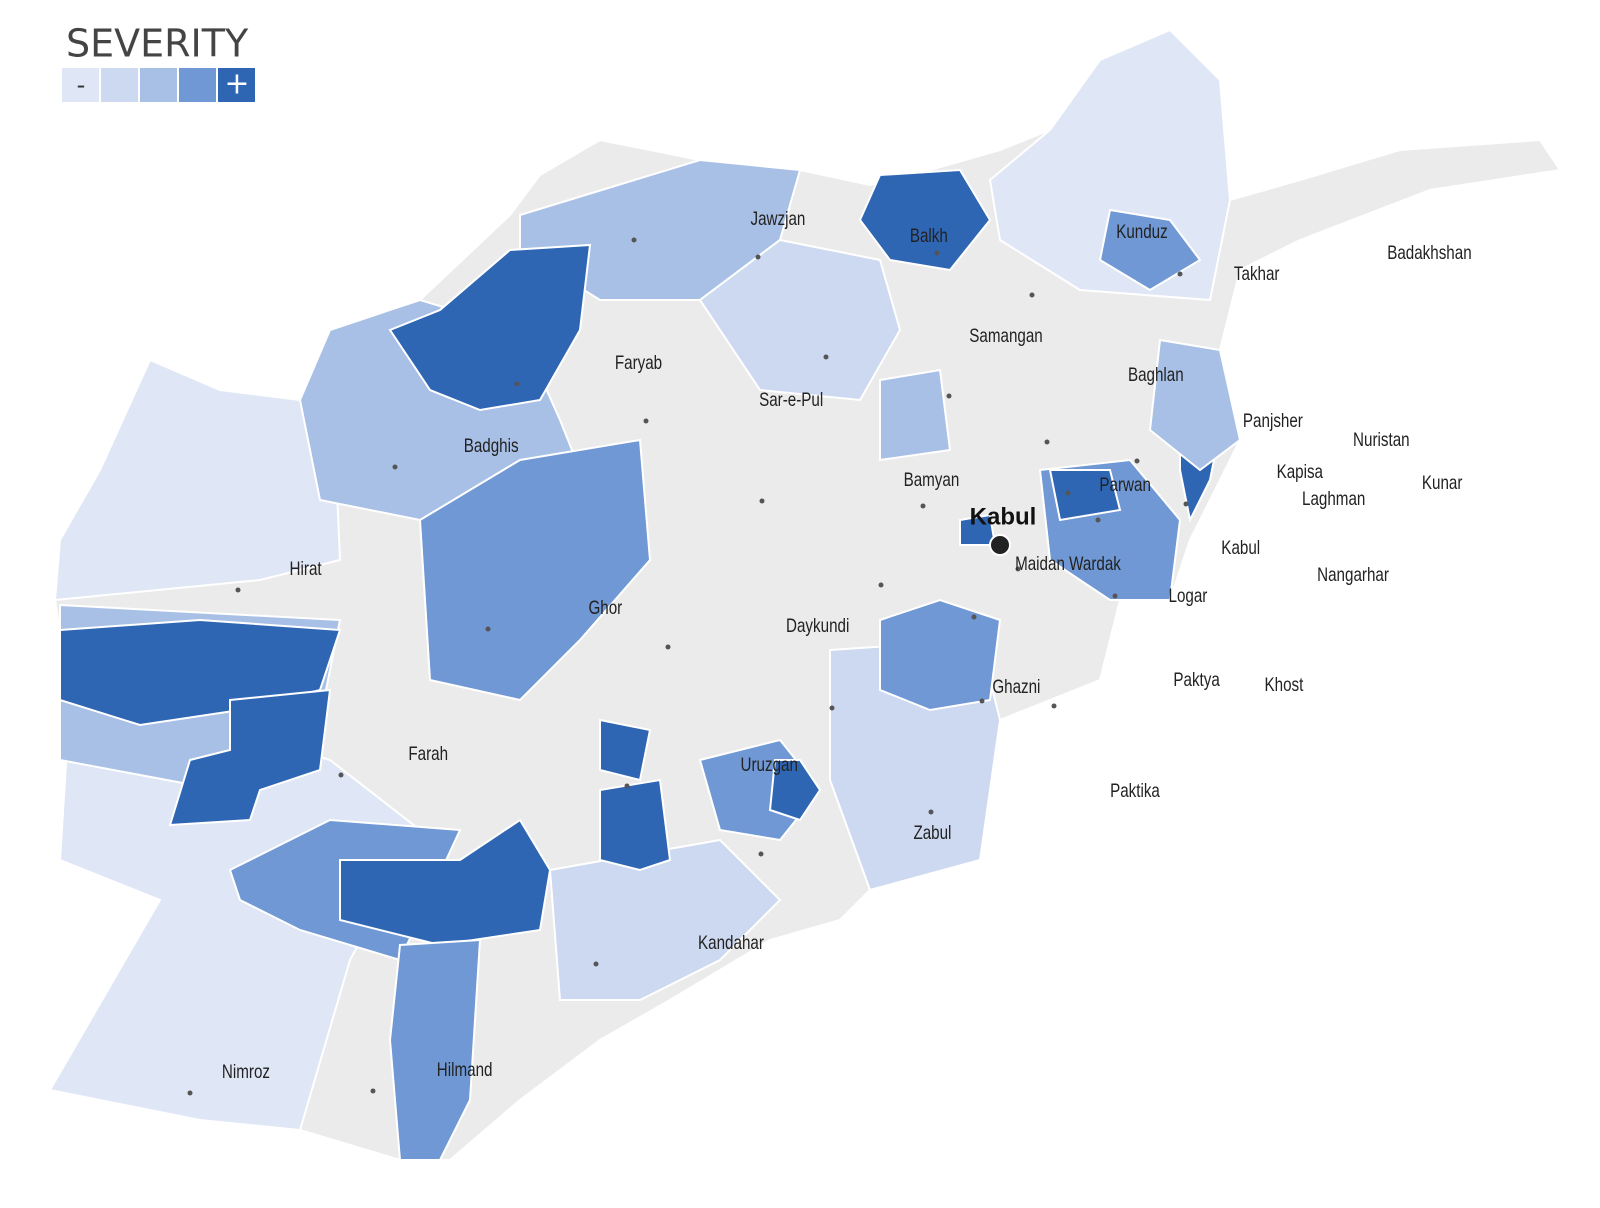 The height and width of the screenshot is (1208, 1600). Describe the element at coordinates (246, 1071) in the screenshot. I see `province-label: Nimroz` at that location.